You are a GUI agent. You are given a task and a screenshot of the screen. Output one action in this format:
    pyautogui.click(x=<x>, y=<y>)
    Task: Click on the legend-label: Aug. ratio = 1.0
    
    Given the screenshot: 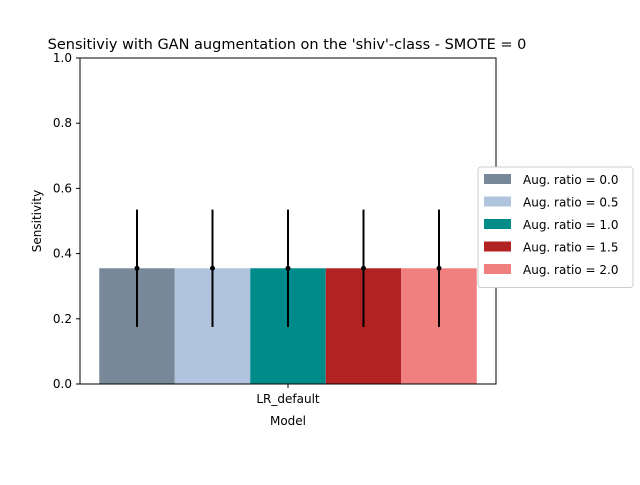 What is the action you would take?
    pyautogui.click(x=571, y=225)
    